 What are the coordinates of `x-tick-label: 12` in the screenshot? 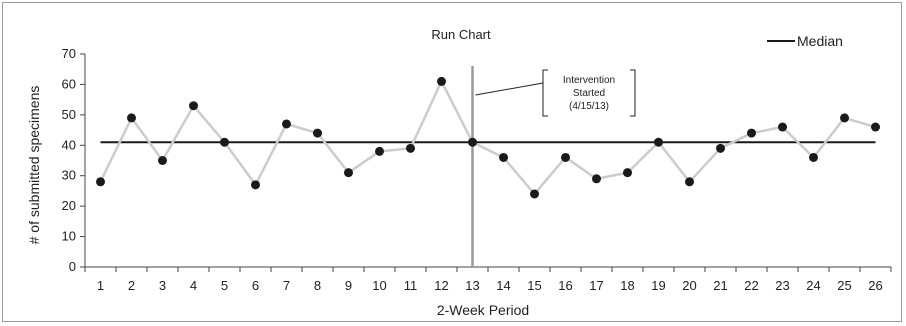 It's located at (441, 285).